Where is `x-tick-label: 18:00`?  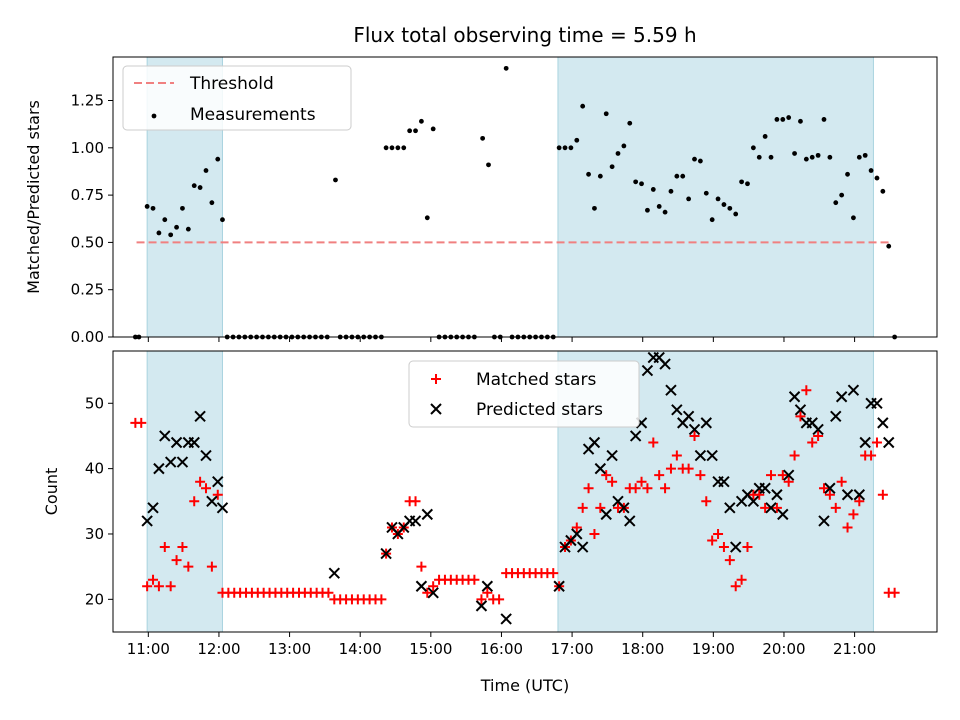
x-tick-label: 18:00 is located at coordinates (642, 649).